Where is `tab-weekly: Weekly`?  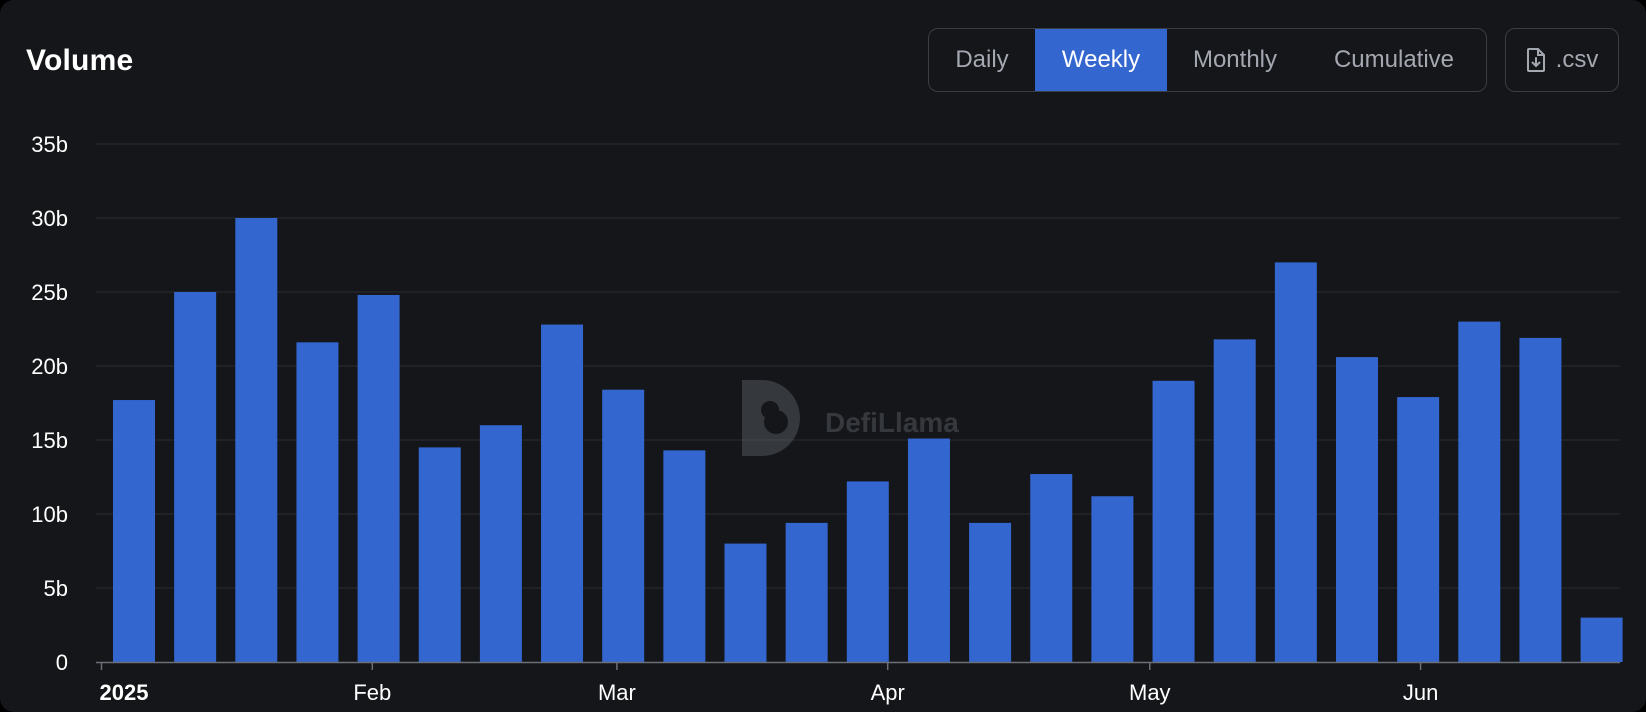
tab-weekly: Weekly is located at coordinates (1101, 60).